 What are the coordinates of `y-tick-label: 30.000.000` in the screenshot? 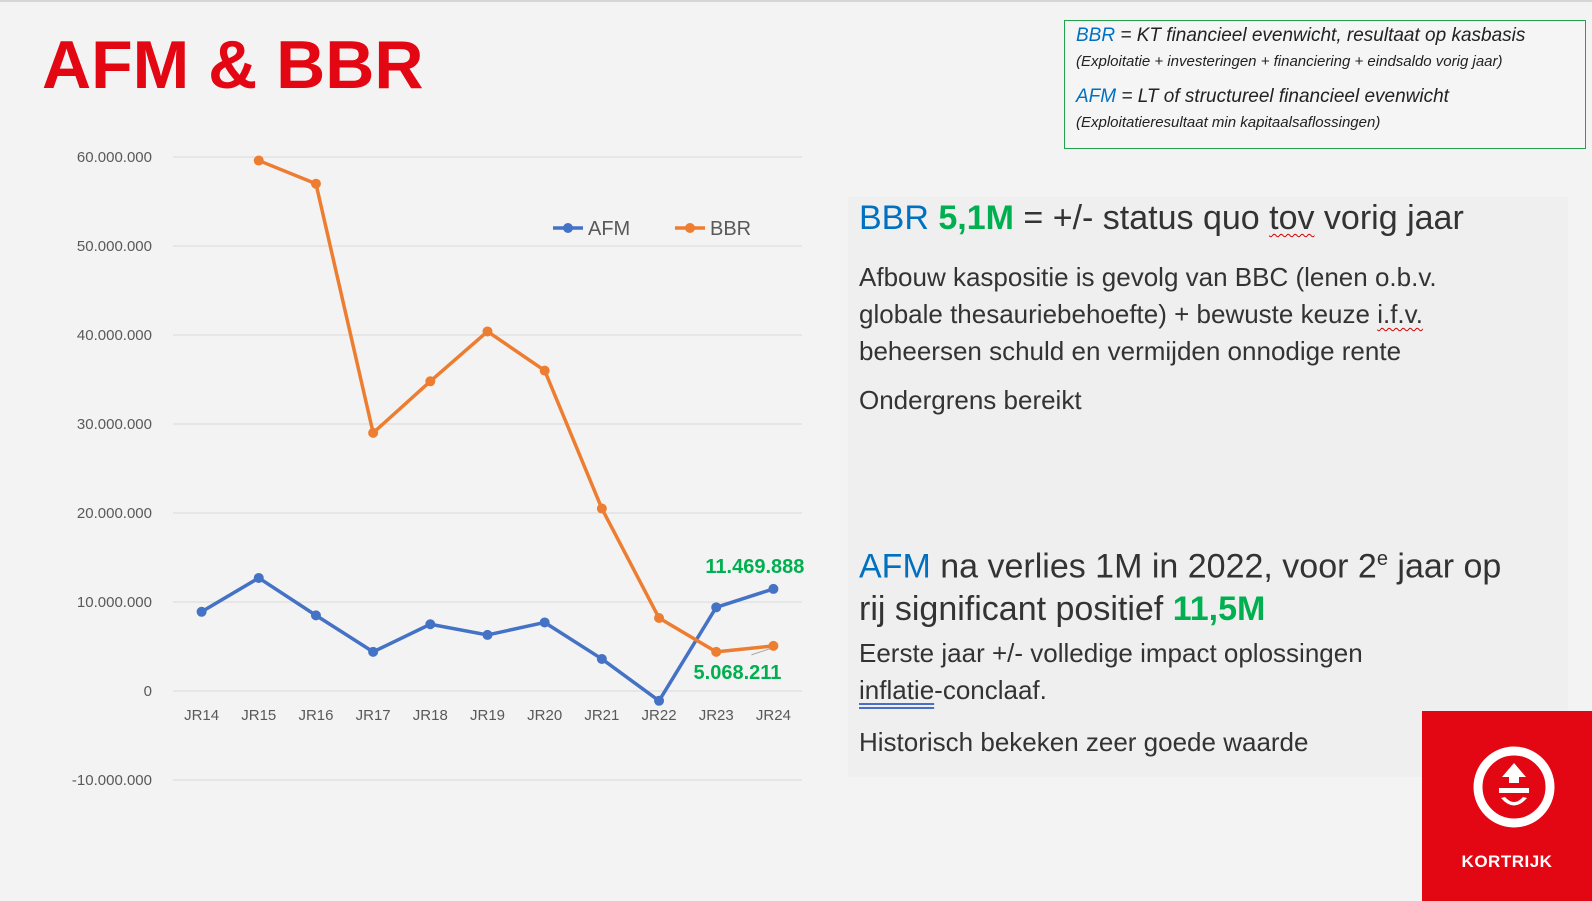 It's located at (114, 424).